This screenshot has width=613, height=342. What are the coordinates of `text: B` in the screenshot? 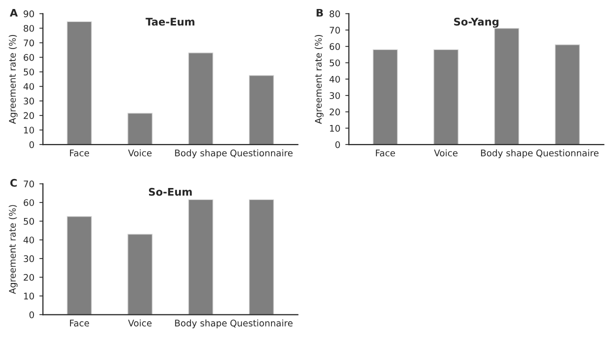 It's located at (319, 12).